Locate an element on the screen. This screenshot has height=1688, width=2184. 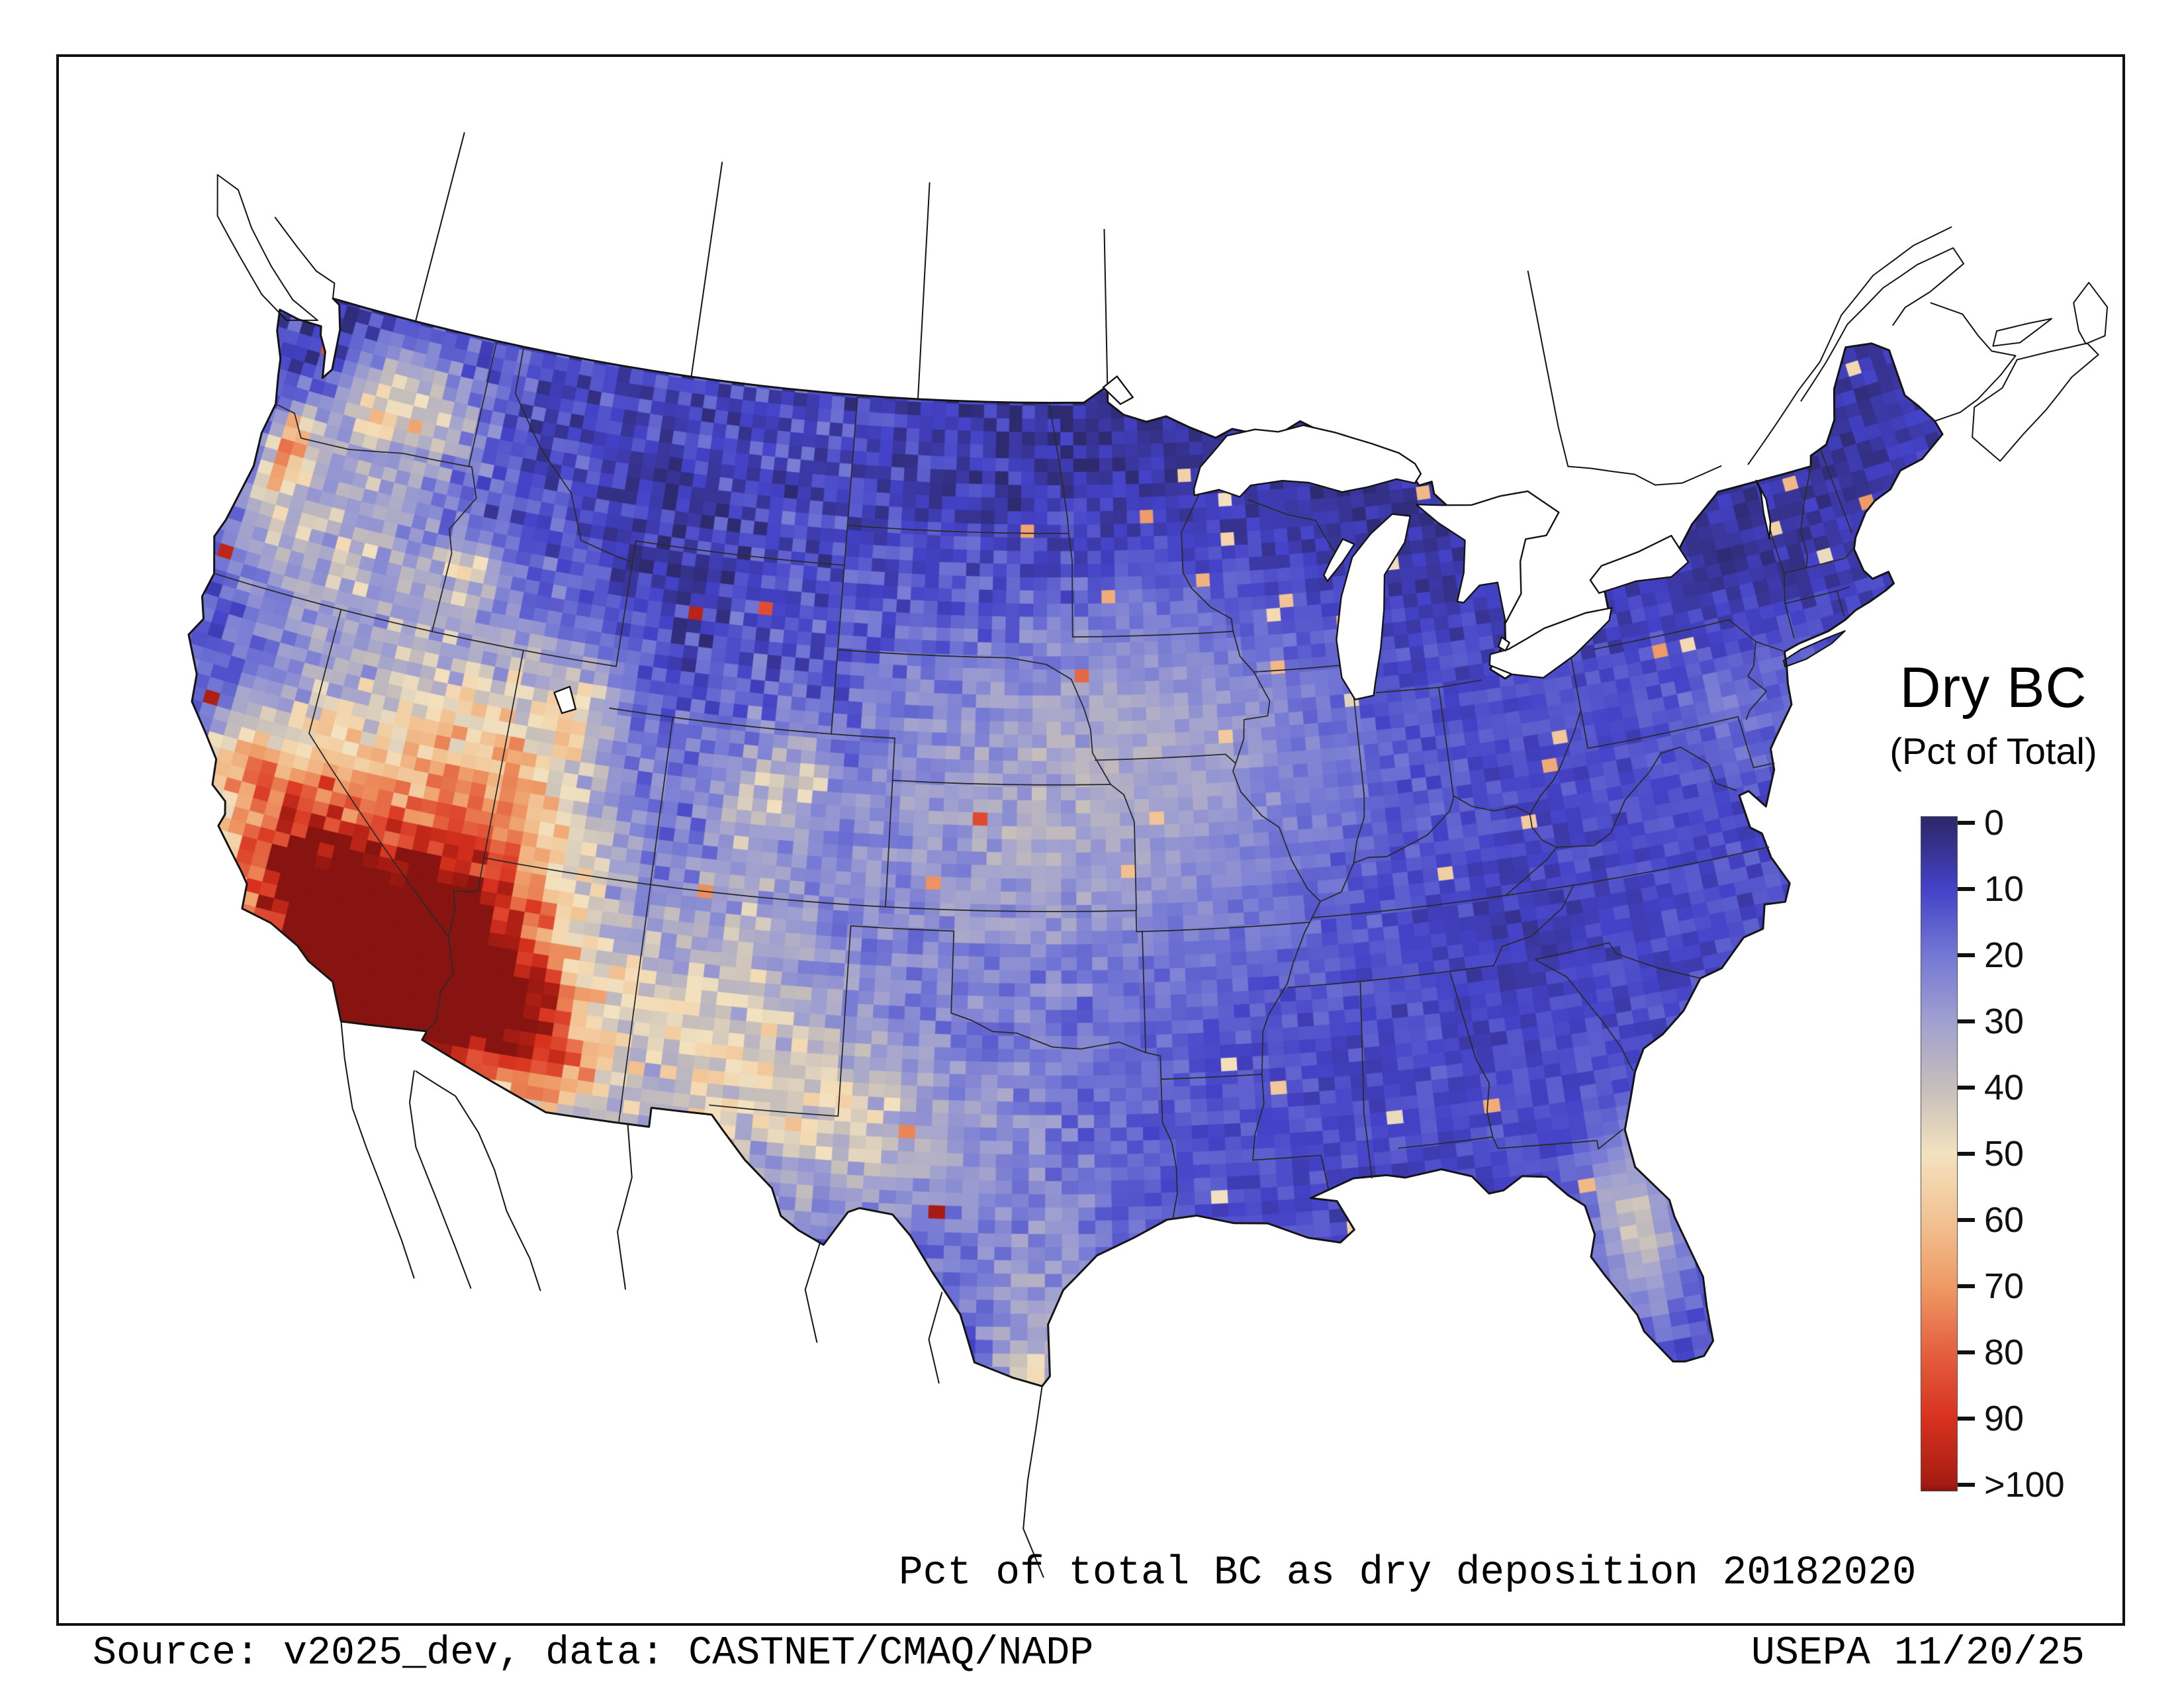
legend-tick-label: 0 is located at coordinates (1994, 823).